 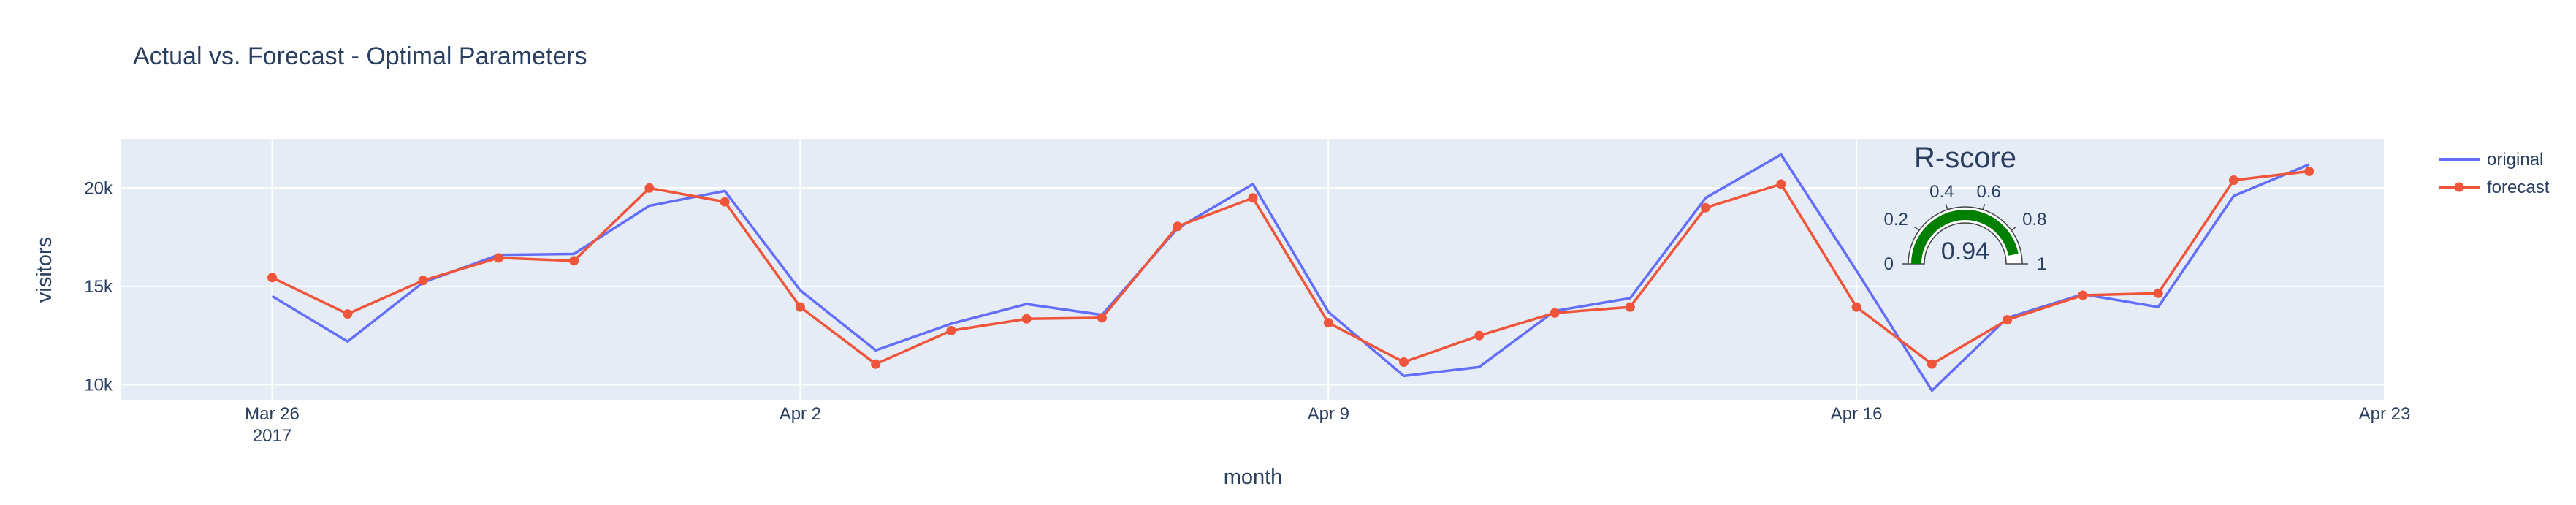 I want to click on chart-title: Actual vs. Forecast - Optimal Parameters, so click(x=360, y=56).